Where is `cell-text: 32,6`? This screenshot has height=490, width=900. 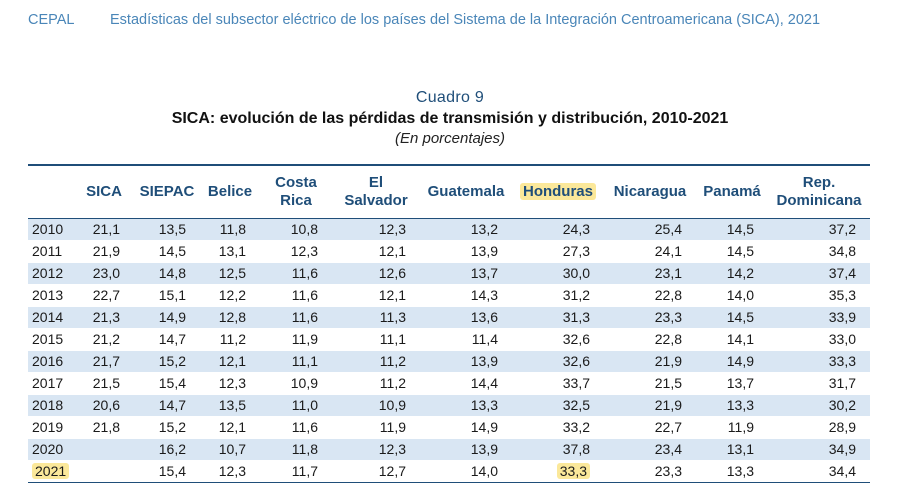
cell-text: 32,6 is located at coordinates (576, 339).